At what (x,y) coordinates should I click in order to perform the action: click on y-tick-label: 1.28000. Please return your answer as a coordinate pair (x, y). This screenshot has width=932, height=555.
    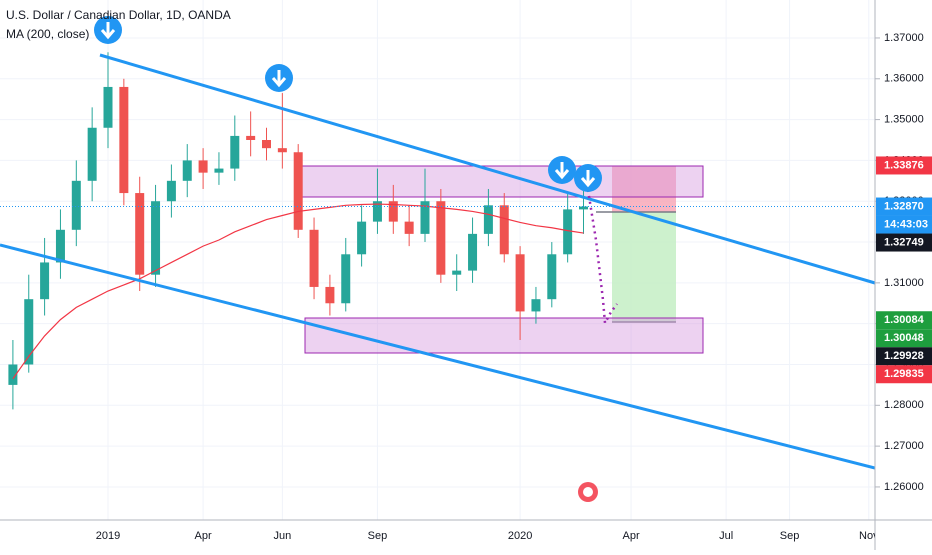
    Looking at the image, I should click on (904, 405).